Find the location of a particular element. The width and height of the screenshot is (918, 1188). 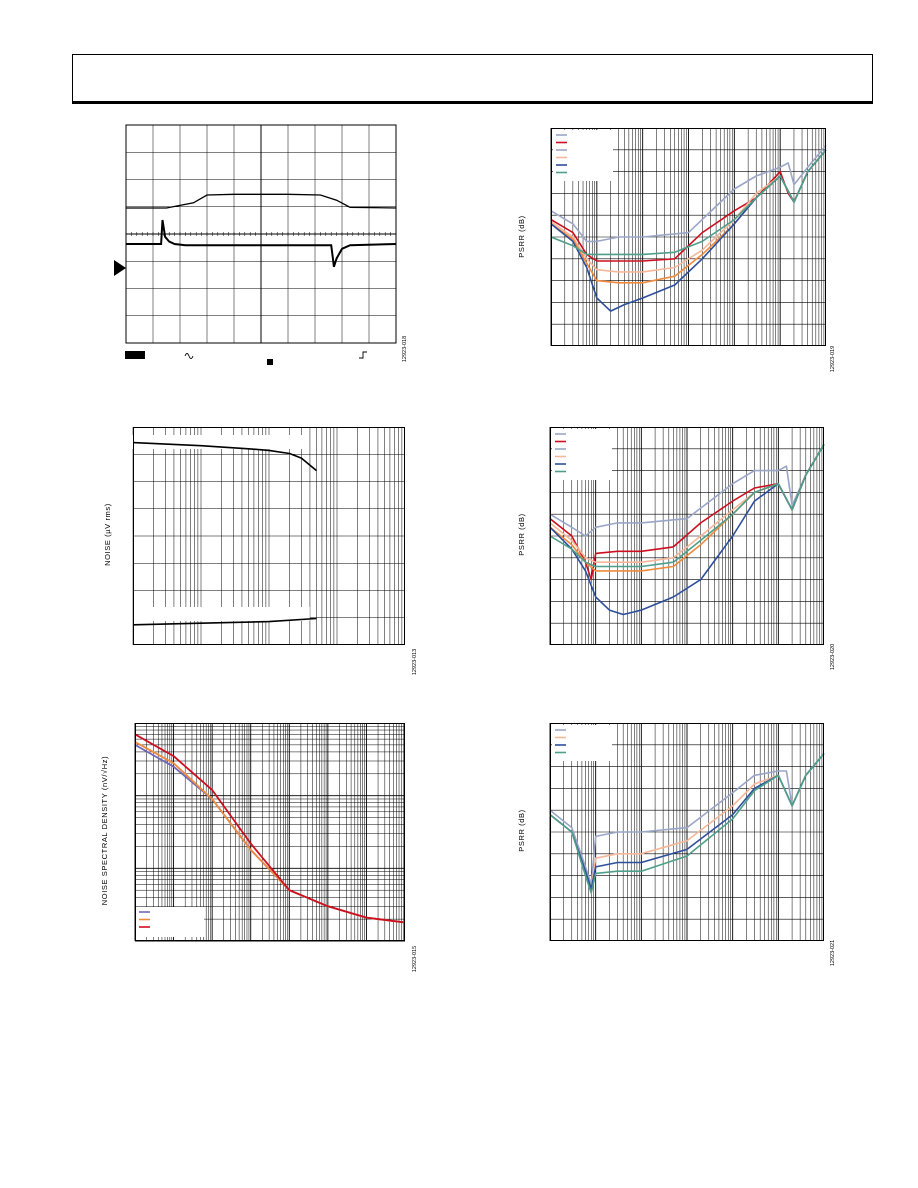

header-rule is located at coordinates (472, 103).